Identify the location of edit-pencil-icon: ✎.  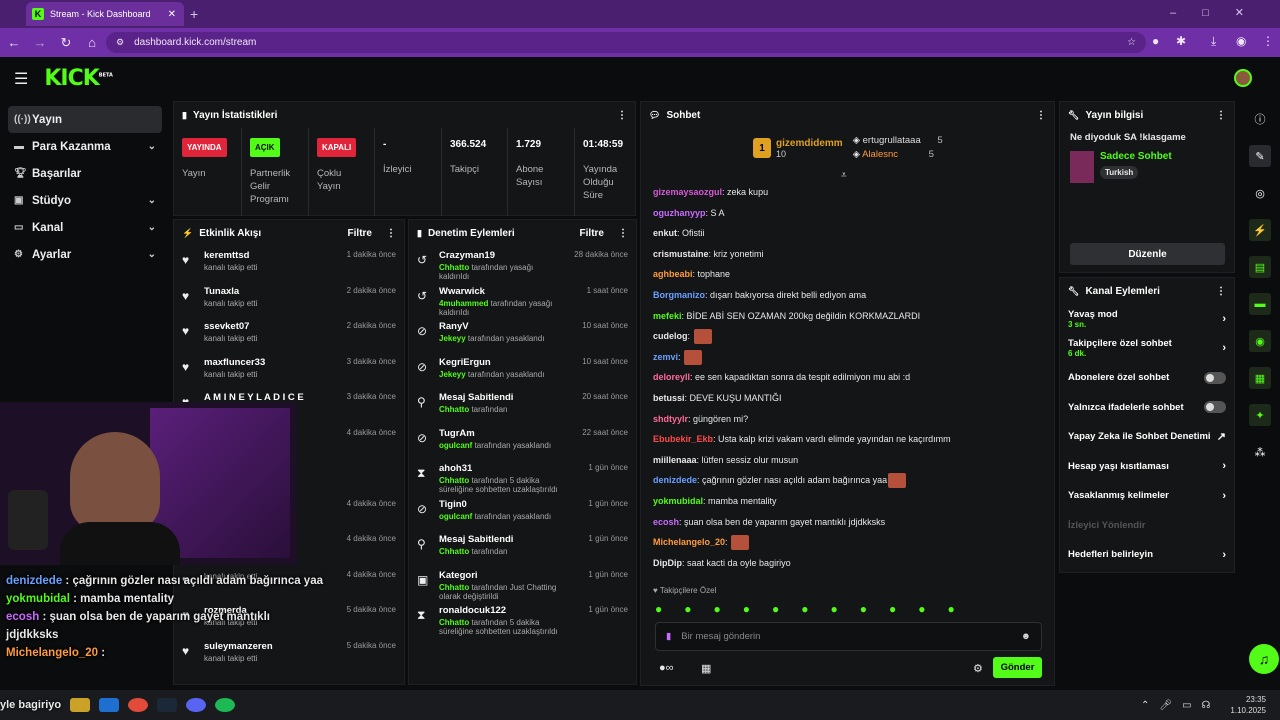
(1260, 156).